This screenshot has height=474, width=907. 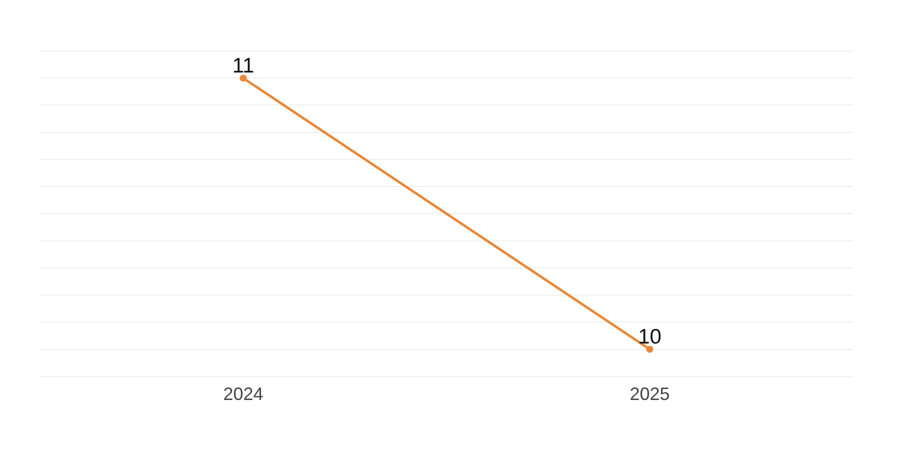 What do you see at coordinates (650, 394) in the screenshot?
I see `x-tick-label: 2025` at bounding box center [650, 394].